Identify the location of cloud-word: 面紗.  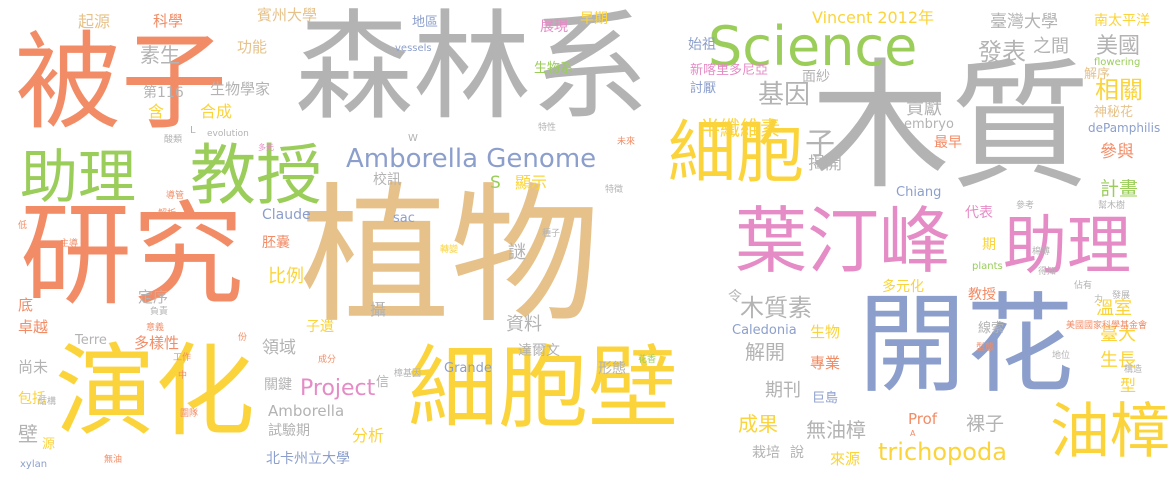
(816, 77).